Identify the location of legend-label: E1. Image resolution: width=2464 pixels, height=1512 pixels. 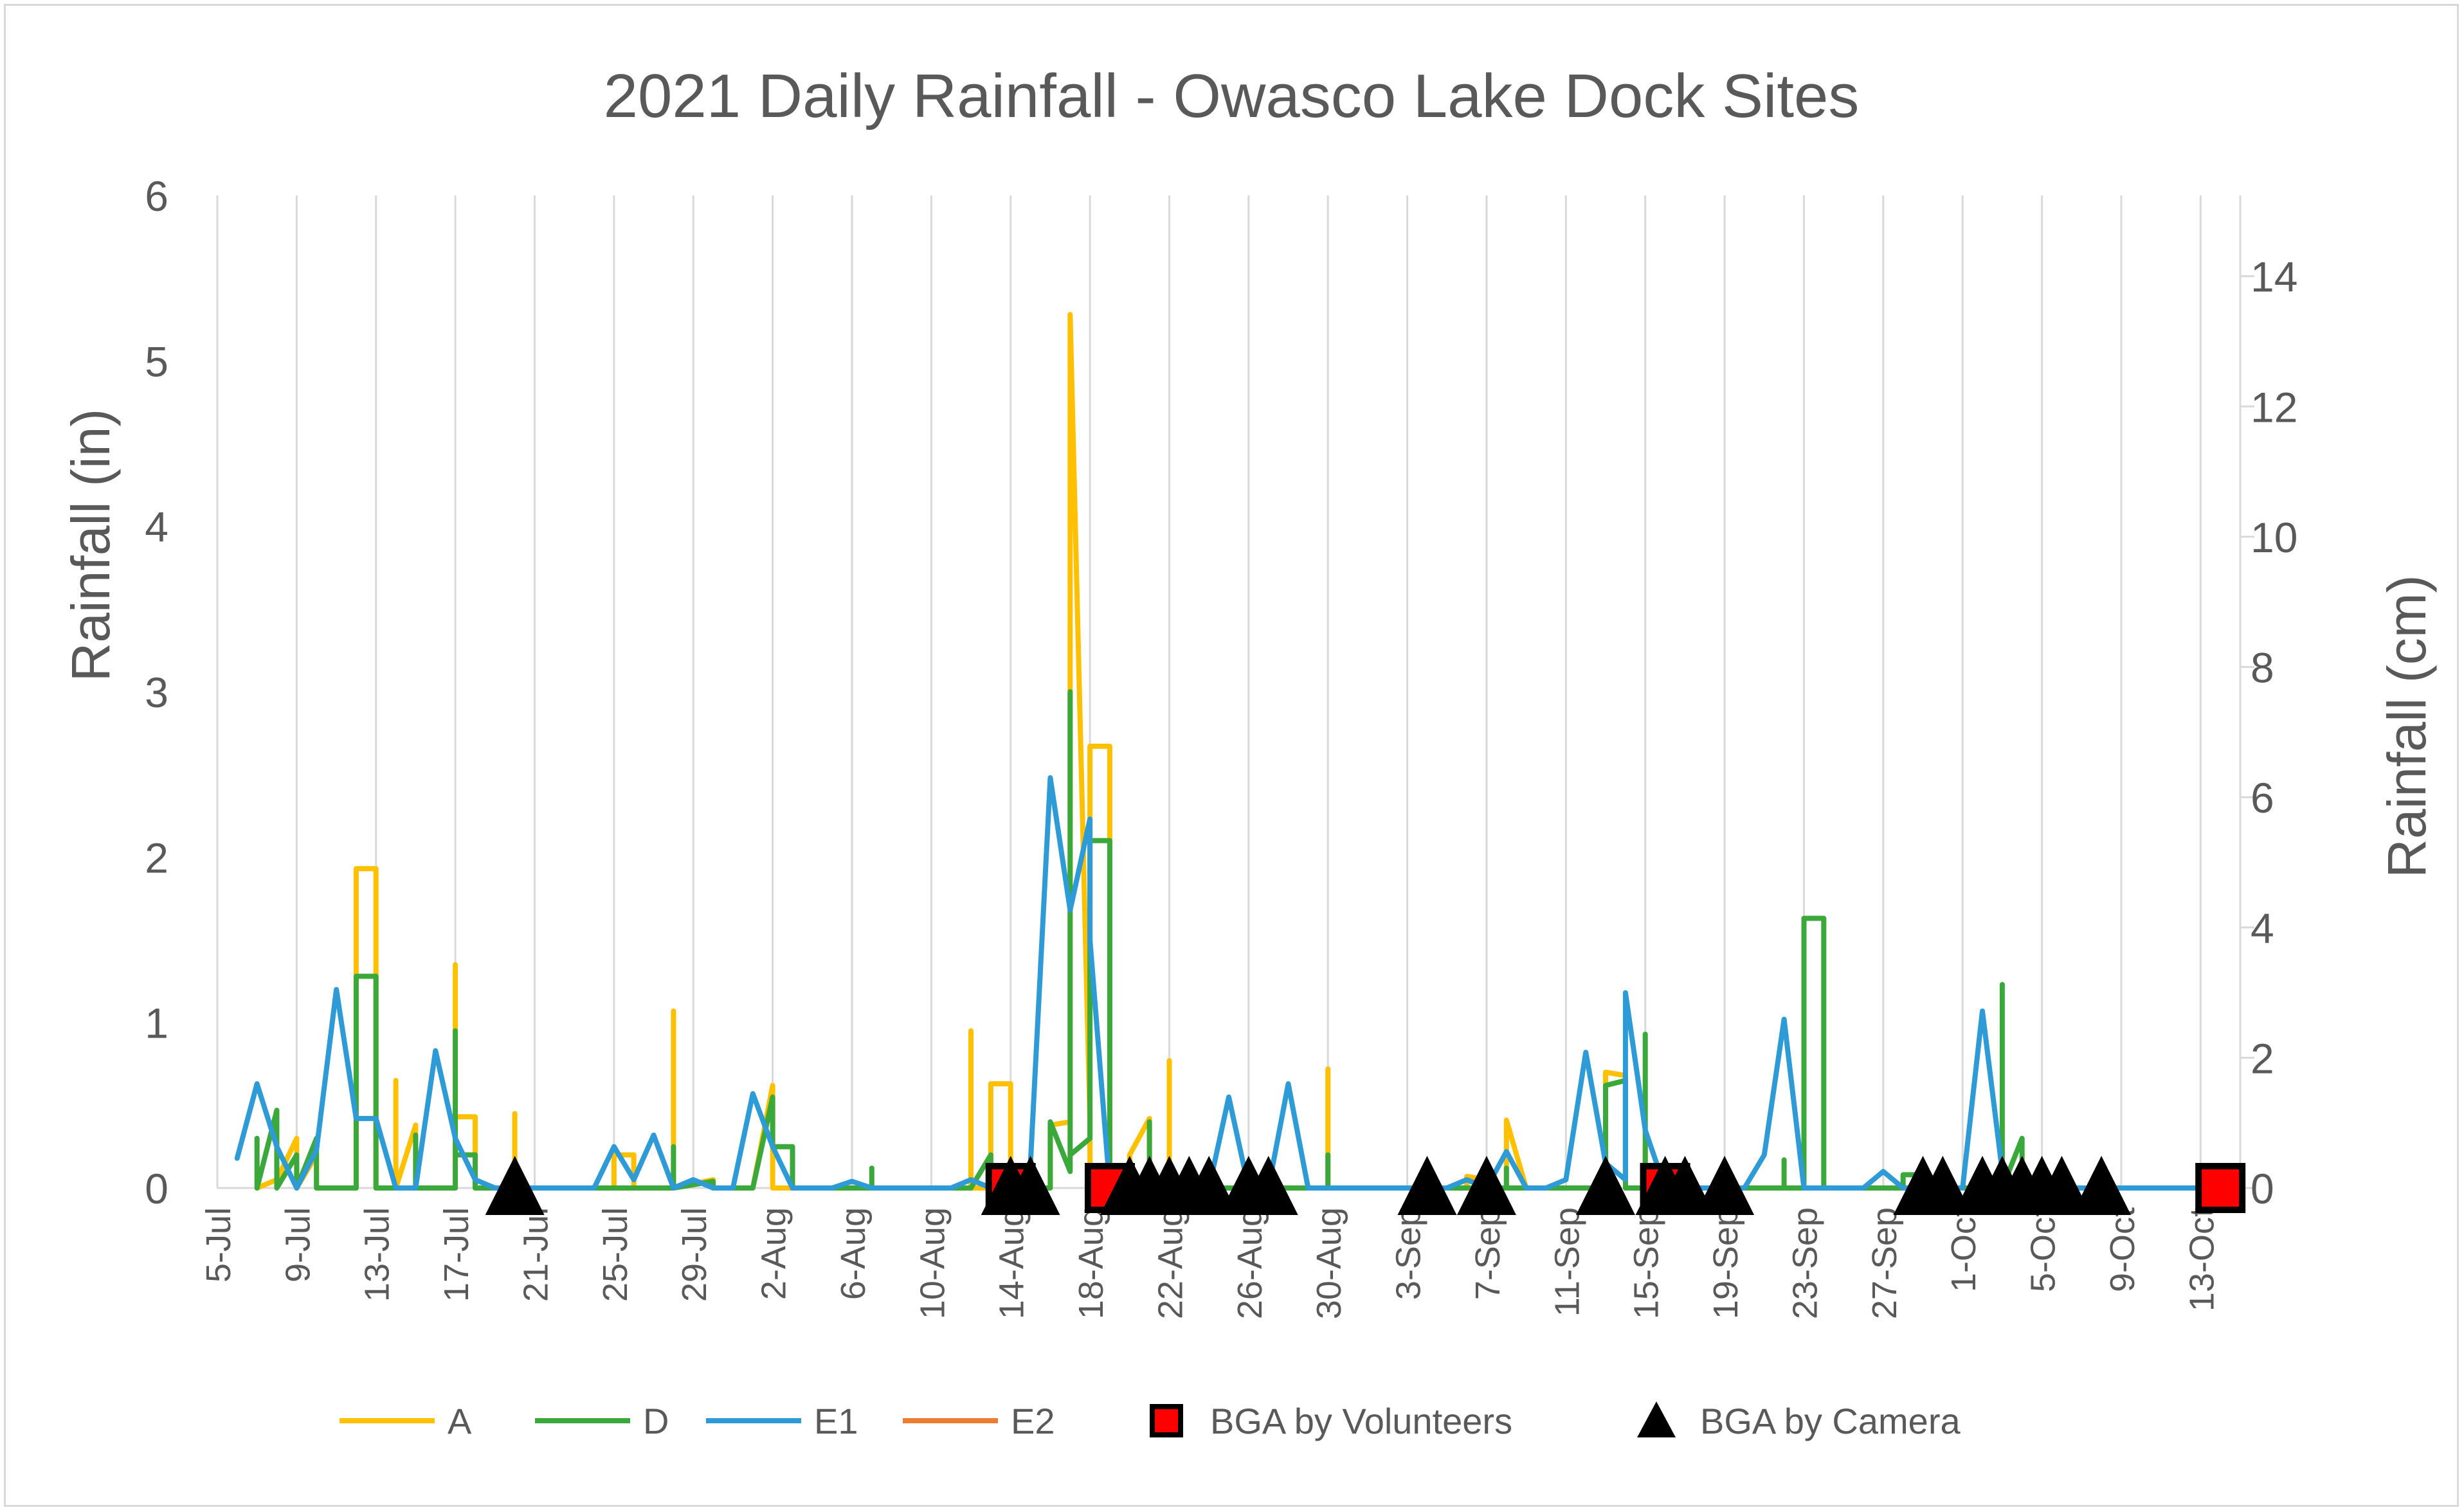
(836, 1421).